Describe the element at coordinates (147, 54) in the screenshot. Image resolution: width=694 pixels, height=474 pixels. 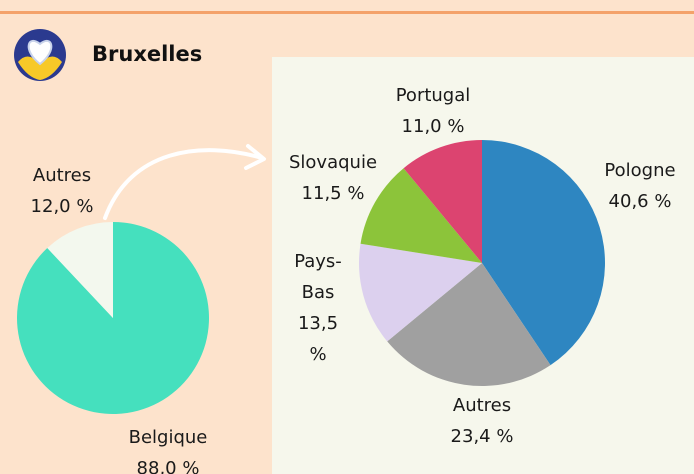
I see `title: Bruxelles` at that location.